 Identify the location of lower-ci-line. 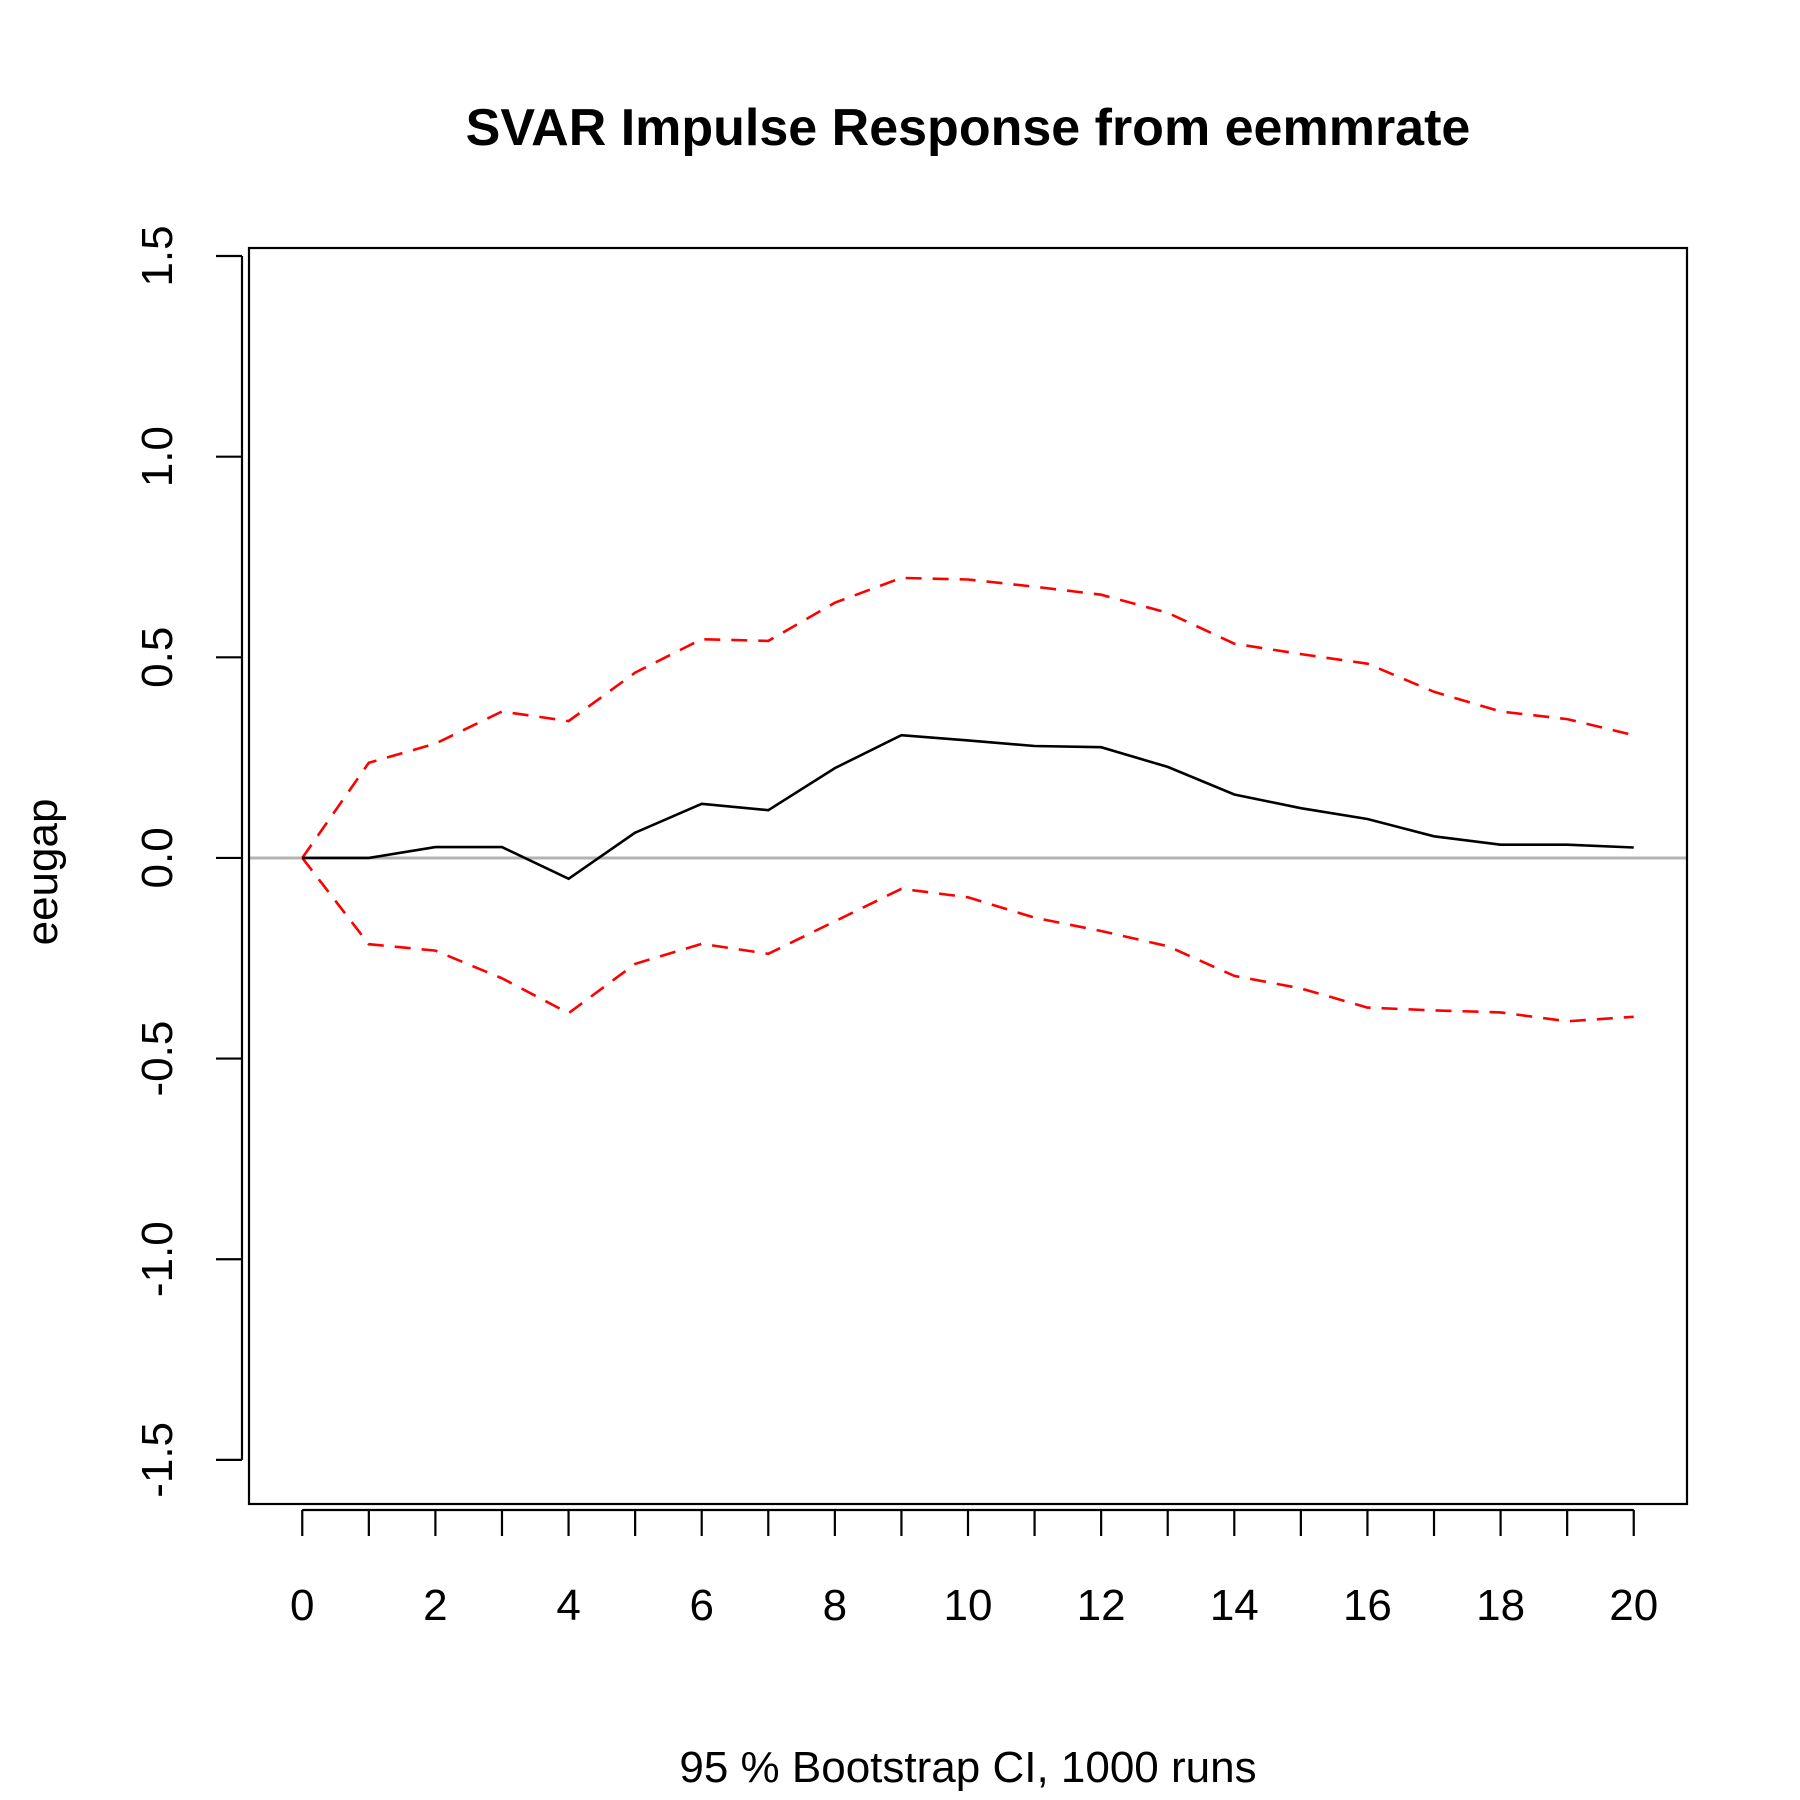
(967, 940).